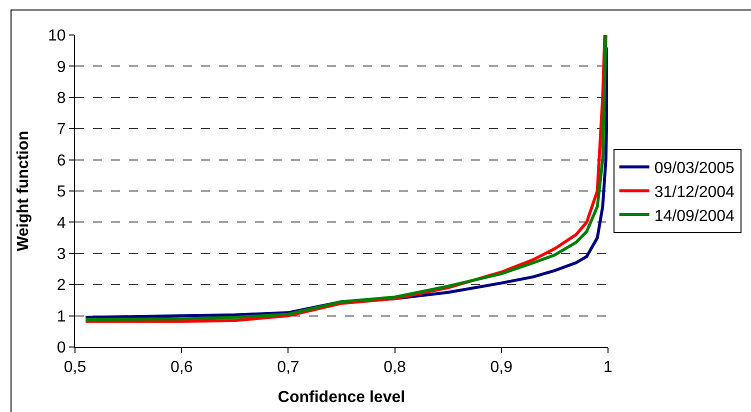 This screenshot has width=751, height=412. I want to click on x-tick-label: 0,6, so click(181, 367).